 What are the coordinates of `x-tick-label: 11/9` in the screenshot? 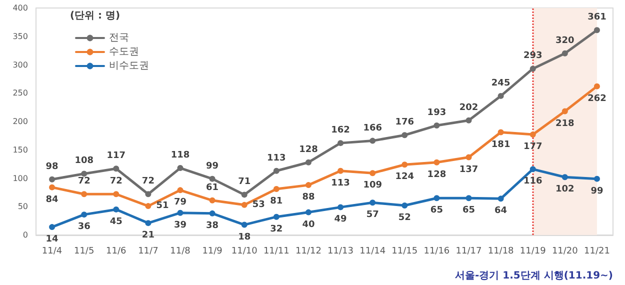 It's located at (212, 251).